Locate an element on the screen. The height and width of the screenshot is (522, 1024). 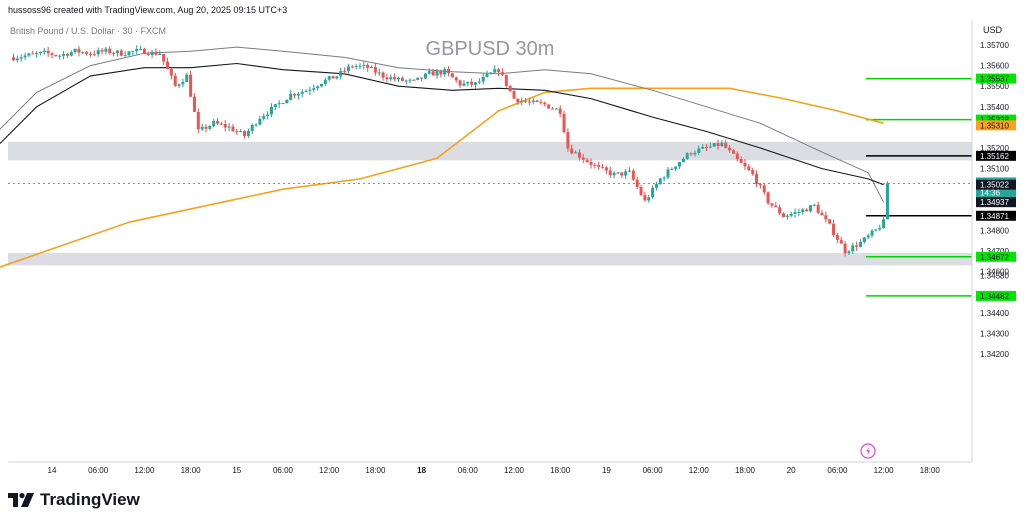
tradingview-brand: TradingView is located at coordinates (74, 500).